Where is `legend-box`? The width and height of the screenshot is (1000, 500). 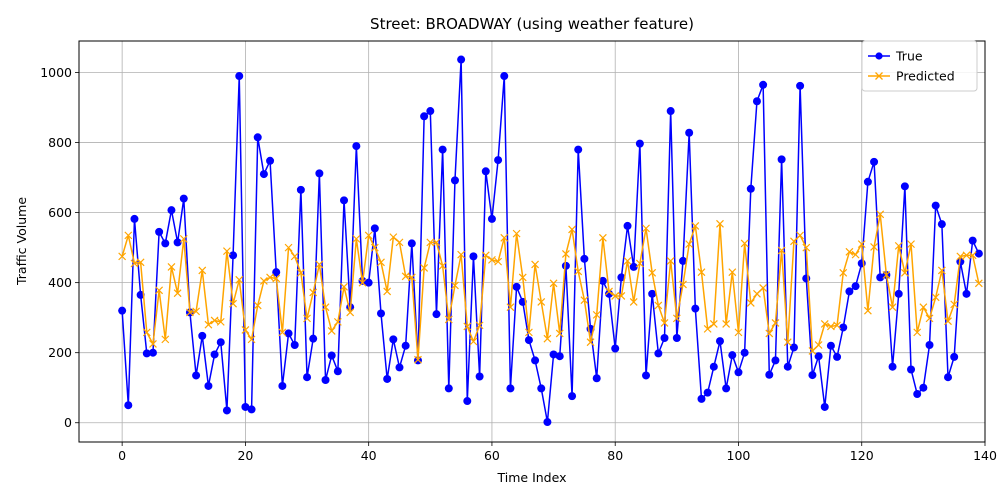 legend-box is located at coordinates (919, 66).